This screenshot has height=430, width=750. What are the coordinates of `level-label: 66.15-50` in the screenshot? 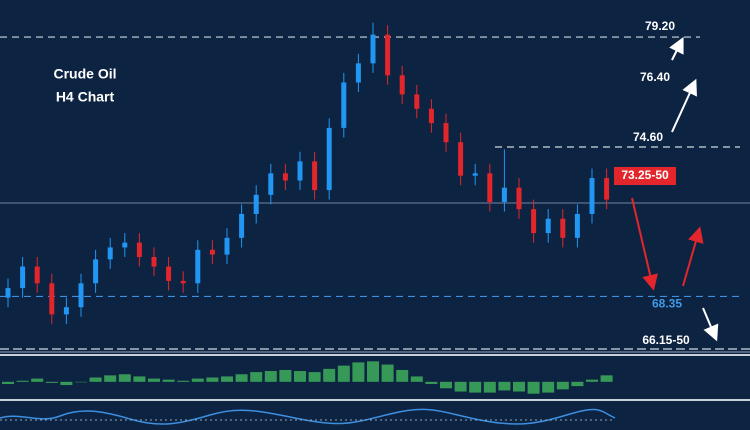 It's located at (666, 340).